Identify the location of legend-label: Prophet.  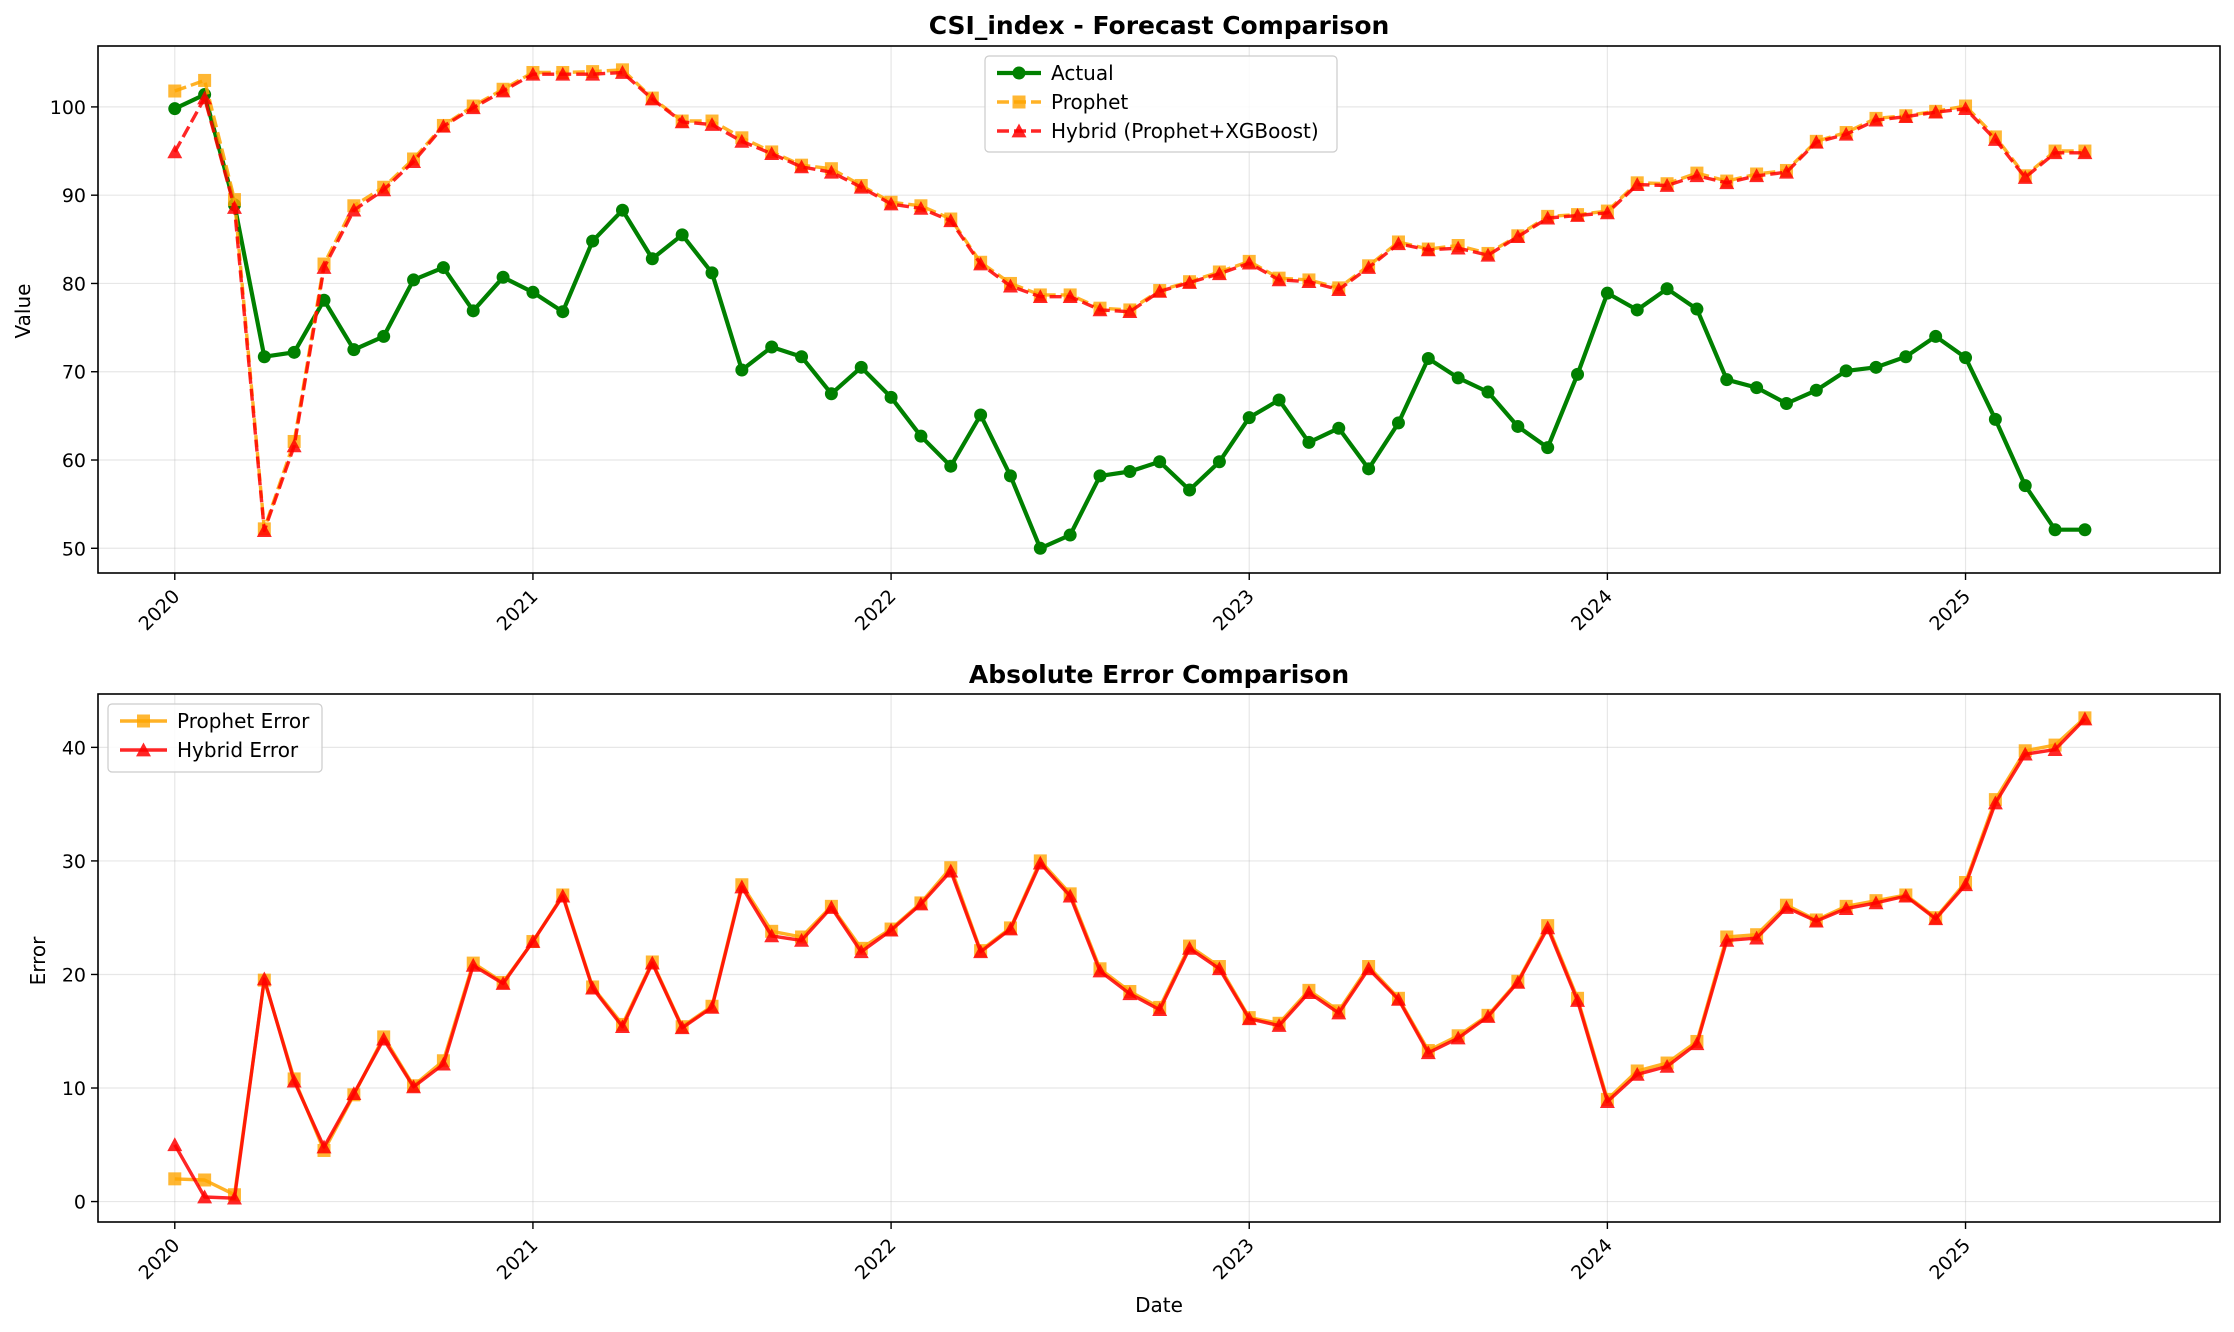
(1089, 102).